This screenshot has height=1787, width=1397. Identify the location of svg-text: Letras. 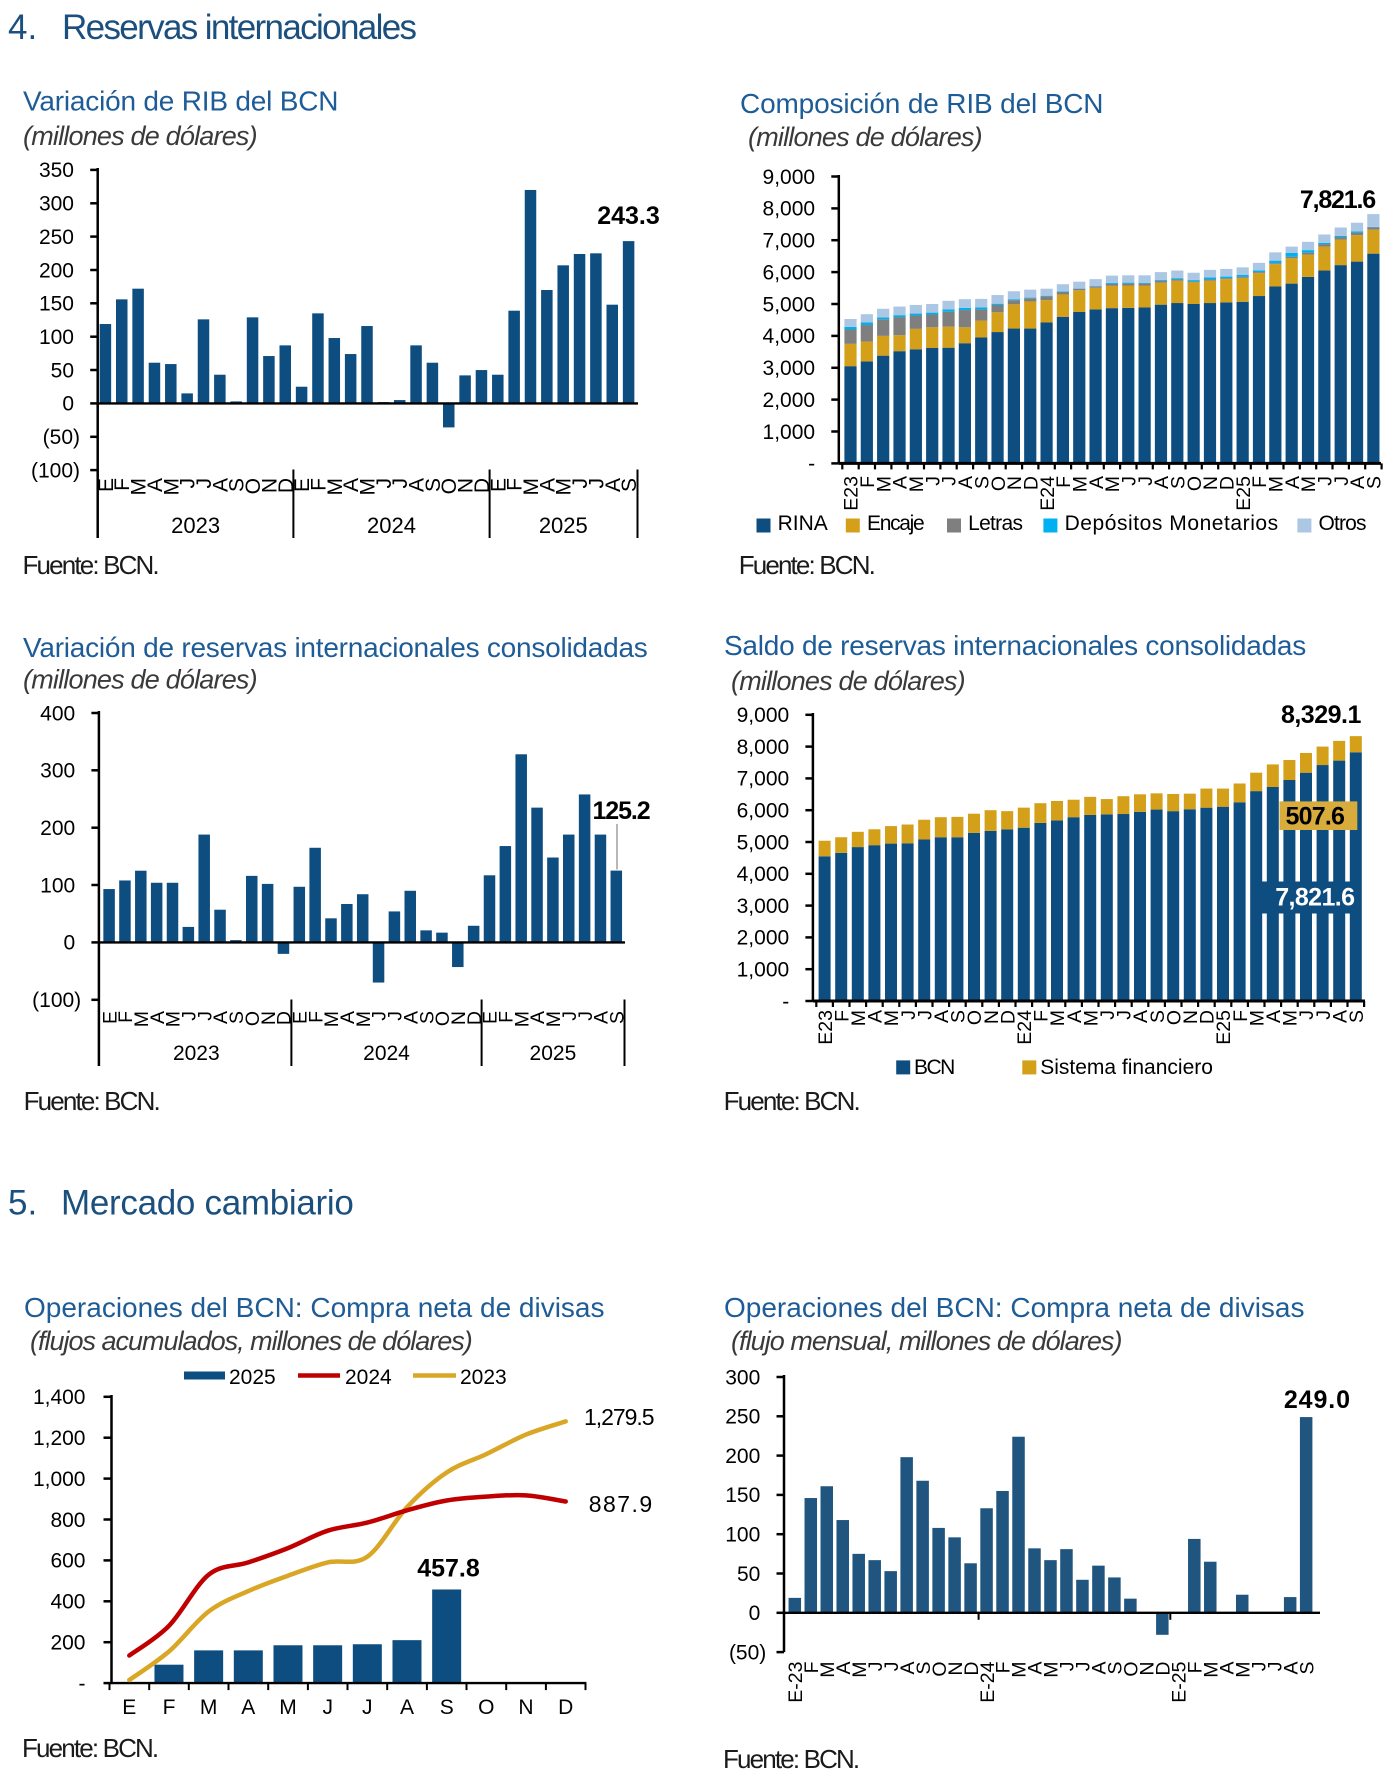
(995, 523).